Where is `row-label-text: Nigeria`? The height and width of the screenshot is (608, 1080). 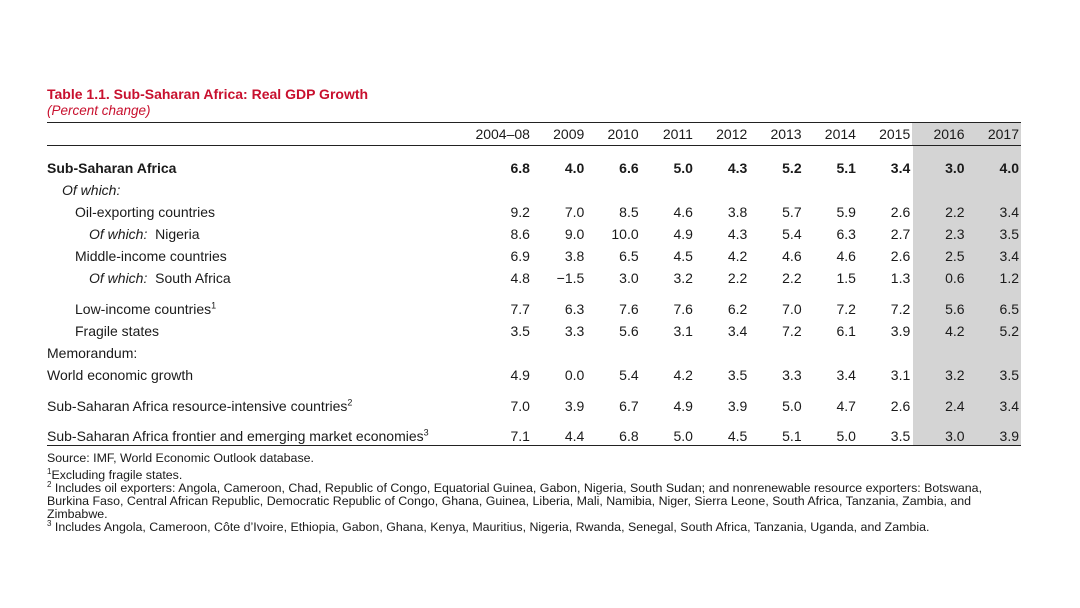
row-label-text: Nigeria is located at coordinates (177, 233).